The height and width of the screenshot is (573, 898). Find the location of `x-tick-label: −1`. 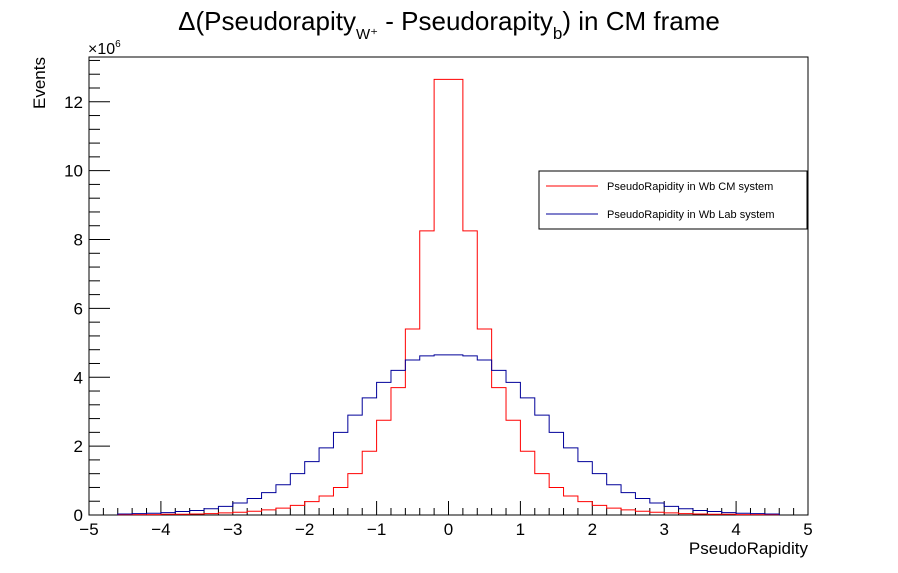

x-tick-label: −1 is located at coordinates (376, 529).